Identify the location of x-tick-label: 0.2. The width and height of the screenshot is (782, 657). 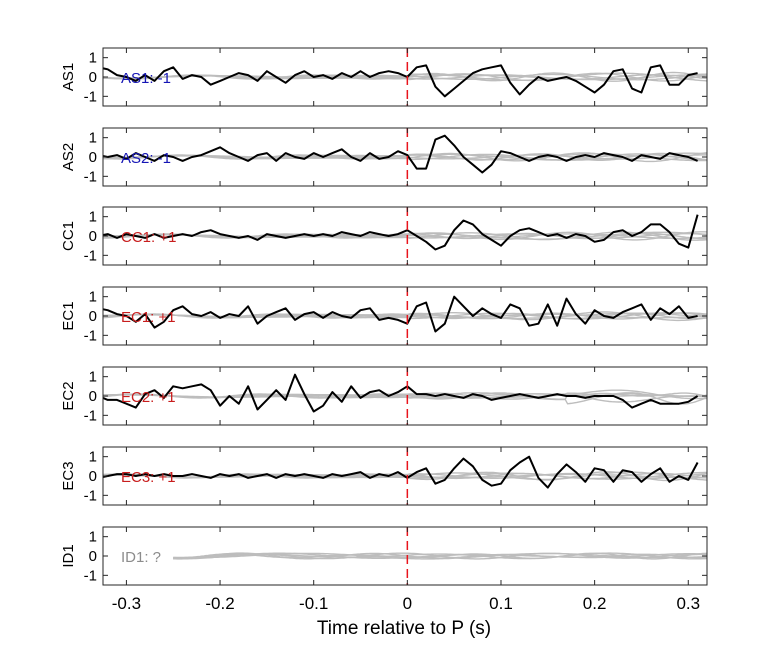
(595, 603).